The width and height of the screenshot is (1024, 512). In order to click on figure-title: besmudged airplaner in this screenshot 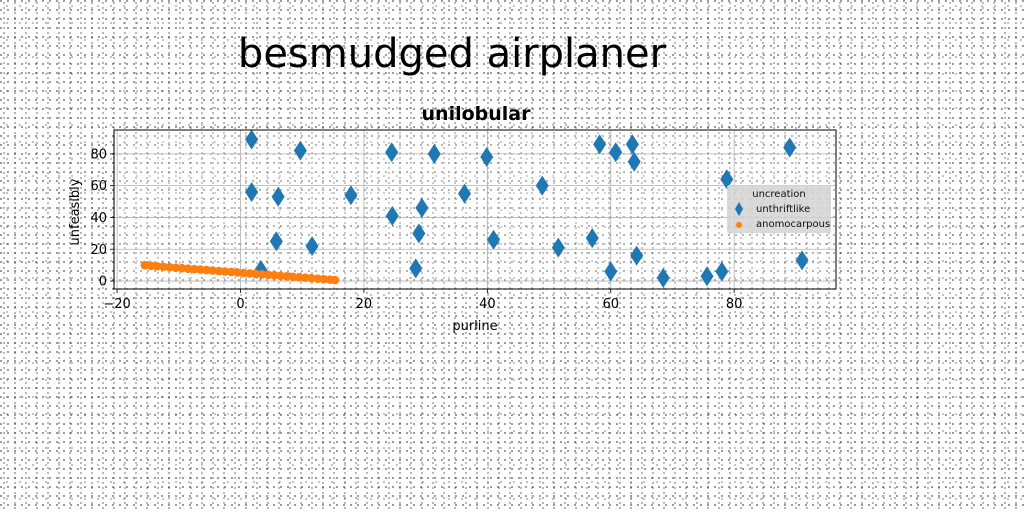, I will do `click(452, 54)`.